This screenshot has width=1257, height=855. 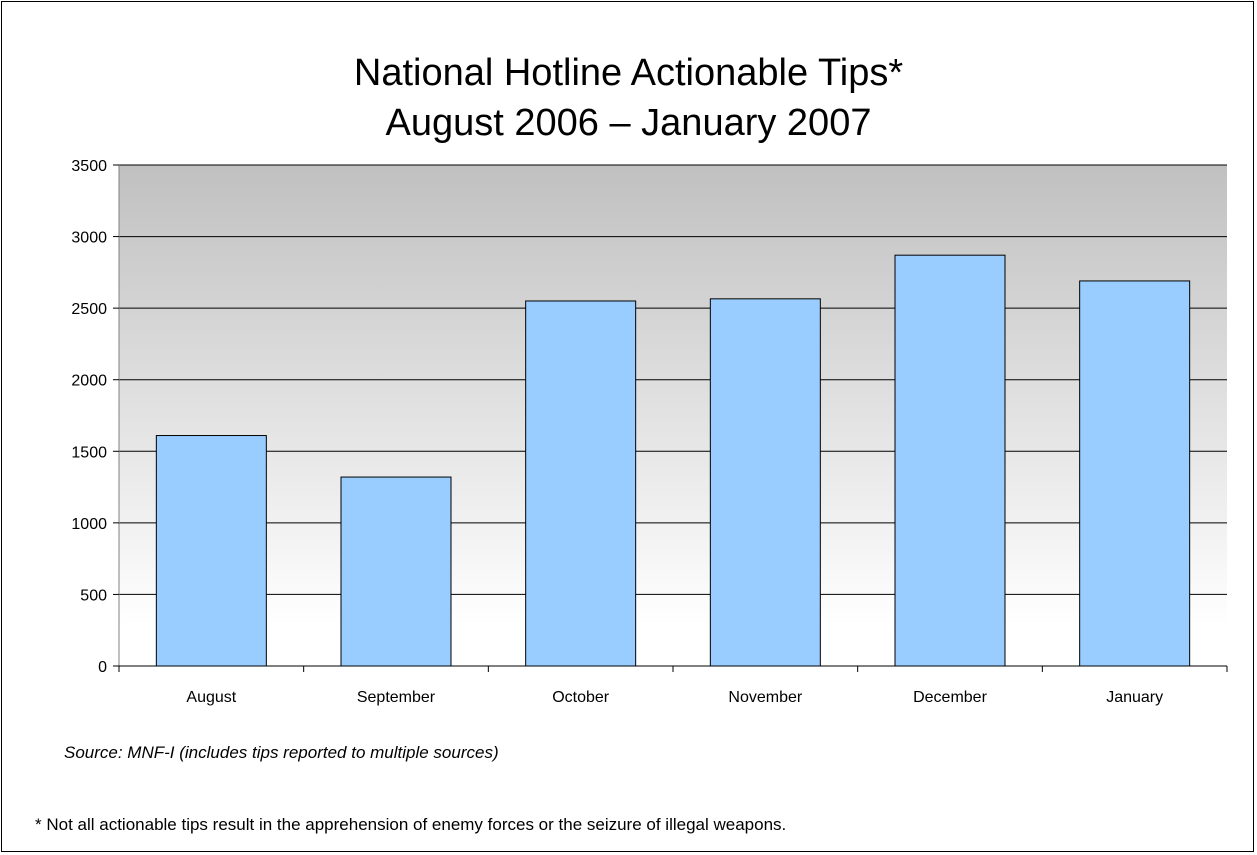 What do you see at coordinates (102, 667) in the screenshot?
I see `y-tick-label: 0` at bounding box center [102, 667].